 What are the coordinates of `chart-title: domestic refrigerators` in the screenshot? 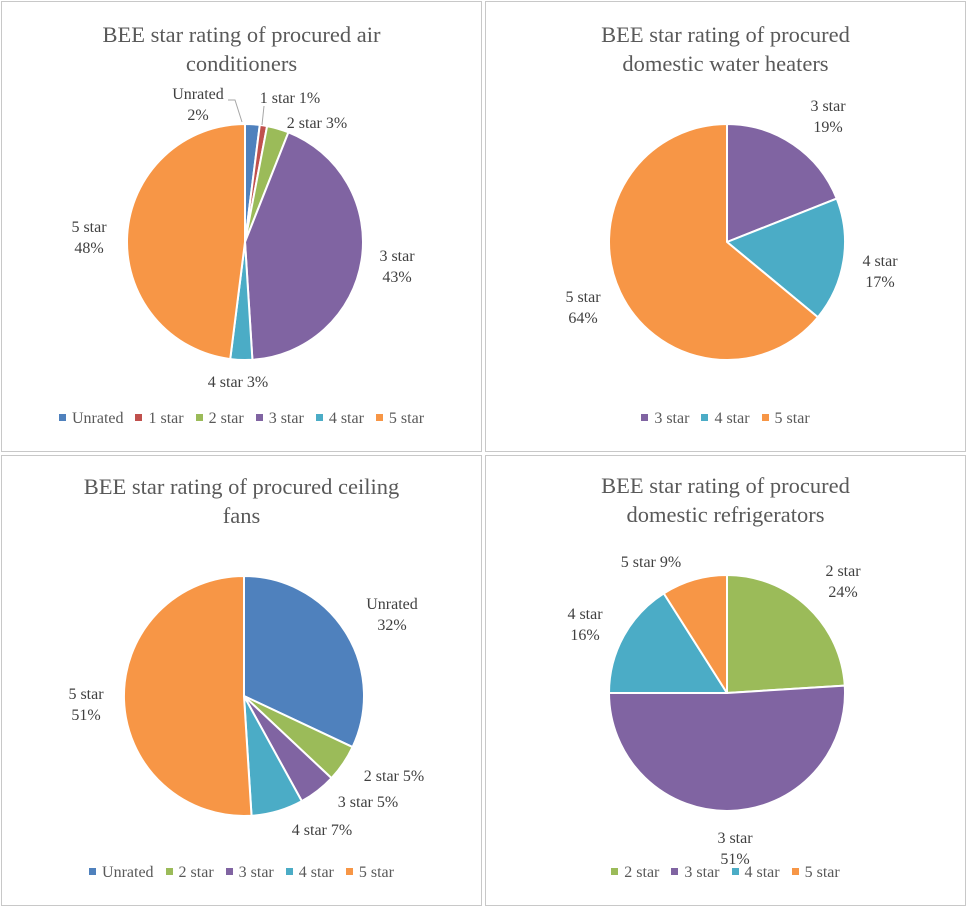 It's located at (725, 514).